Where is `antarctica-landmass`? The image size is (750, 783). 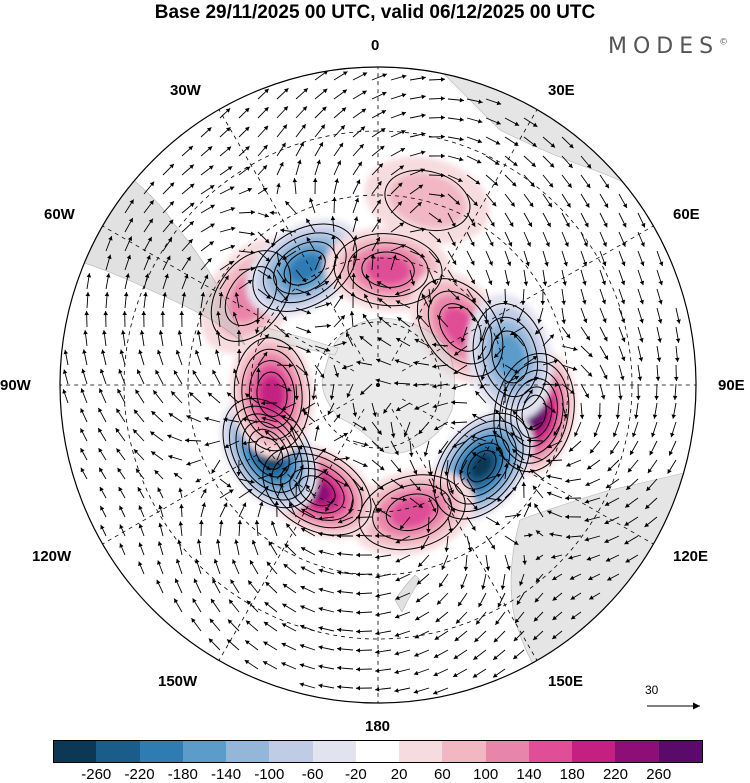 antarctica-landmass is located at coordinates (388, 385).